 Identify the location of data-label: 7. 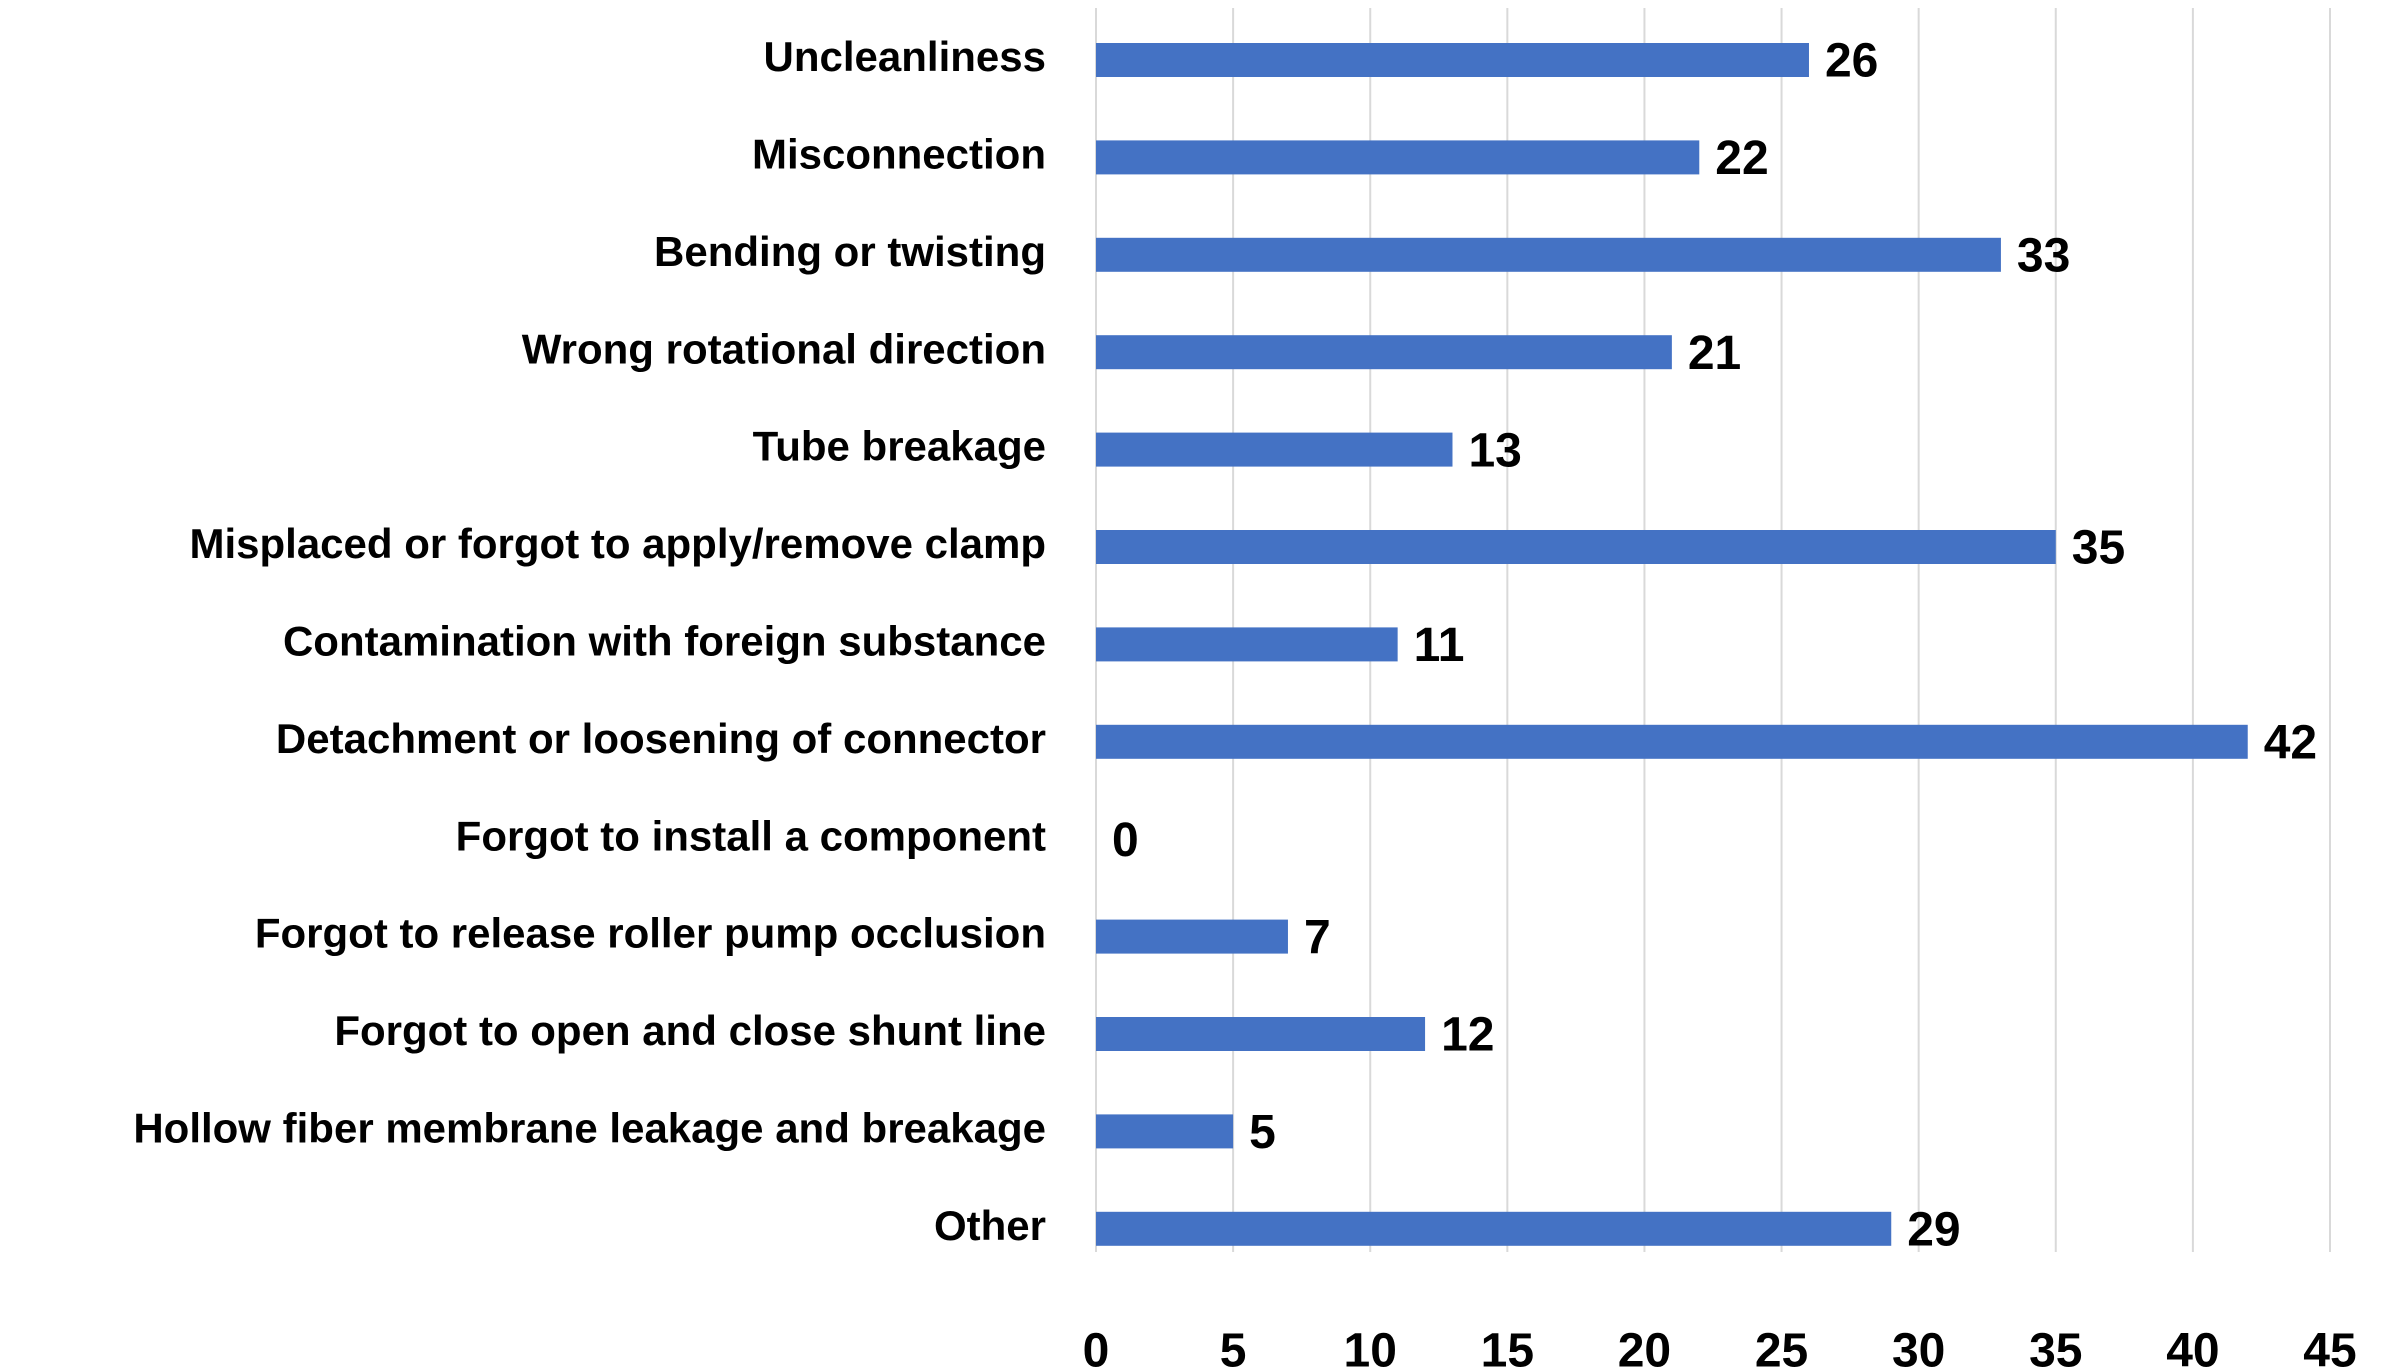
(1317, 937).